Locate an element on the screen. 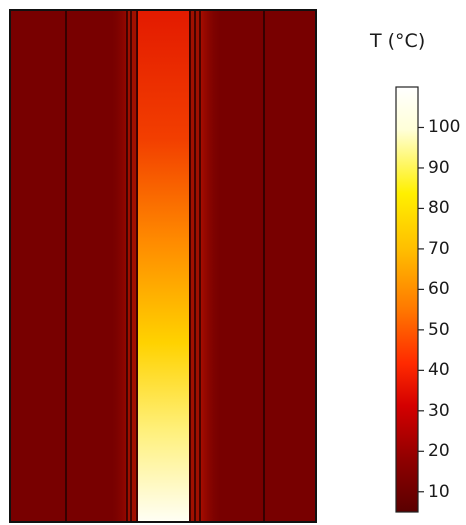  colorbar-tick-label: 80 is located at coordinates (439, 208).